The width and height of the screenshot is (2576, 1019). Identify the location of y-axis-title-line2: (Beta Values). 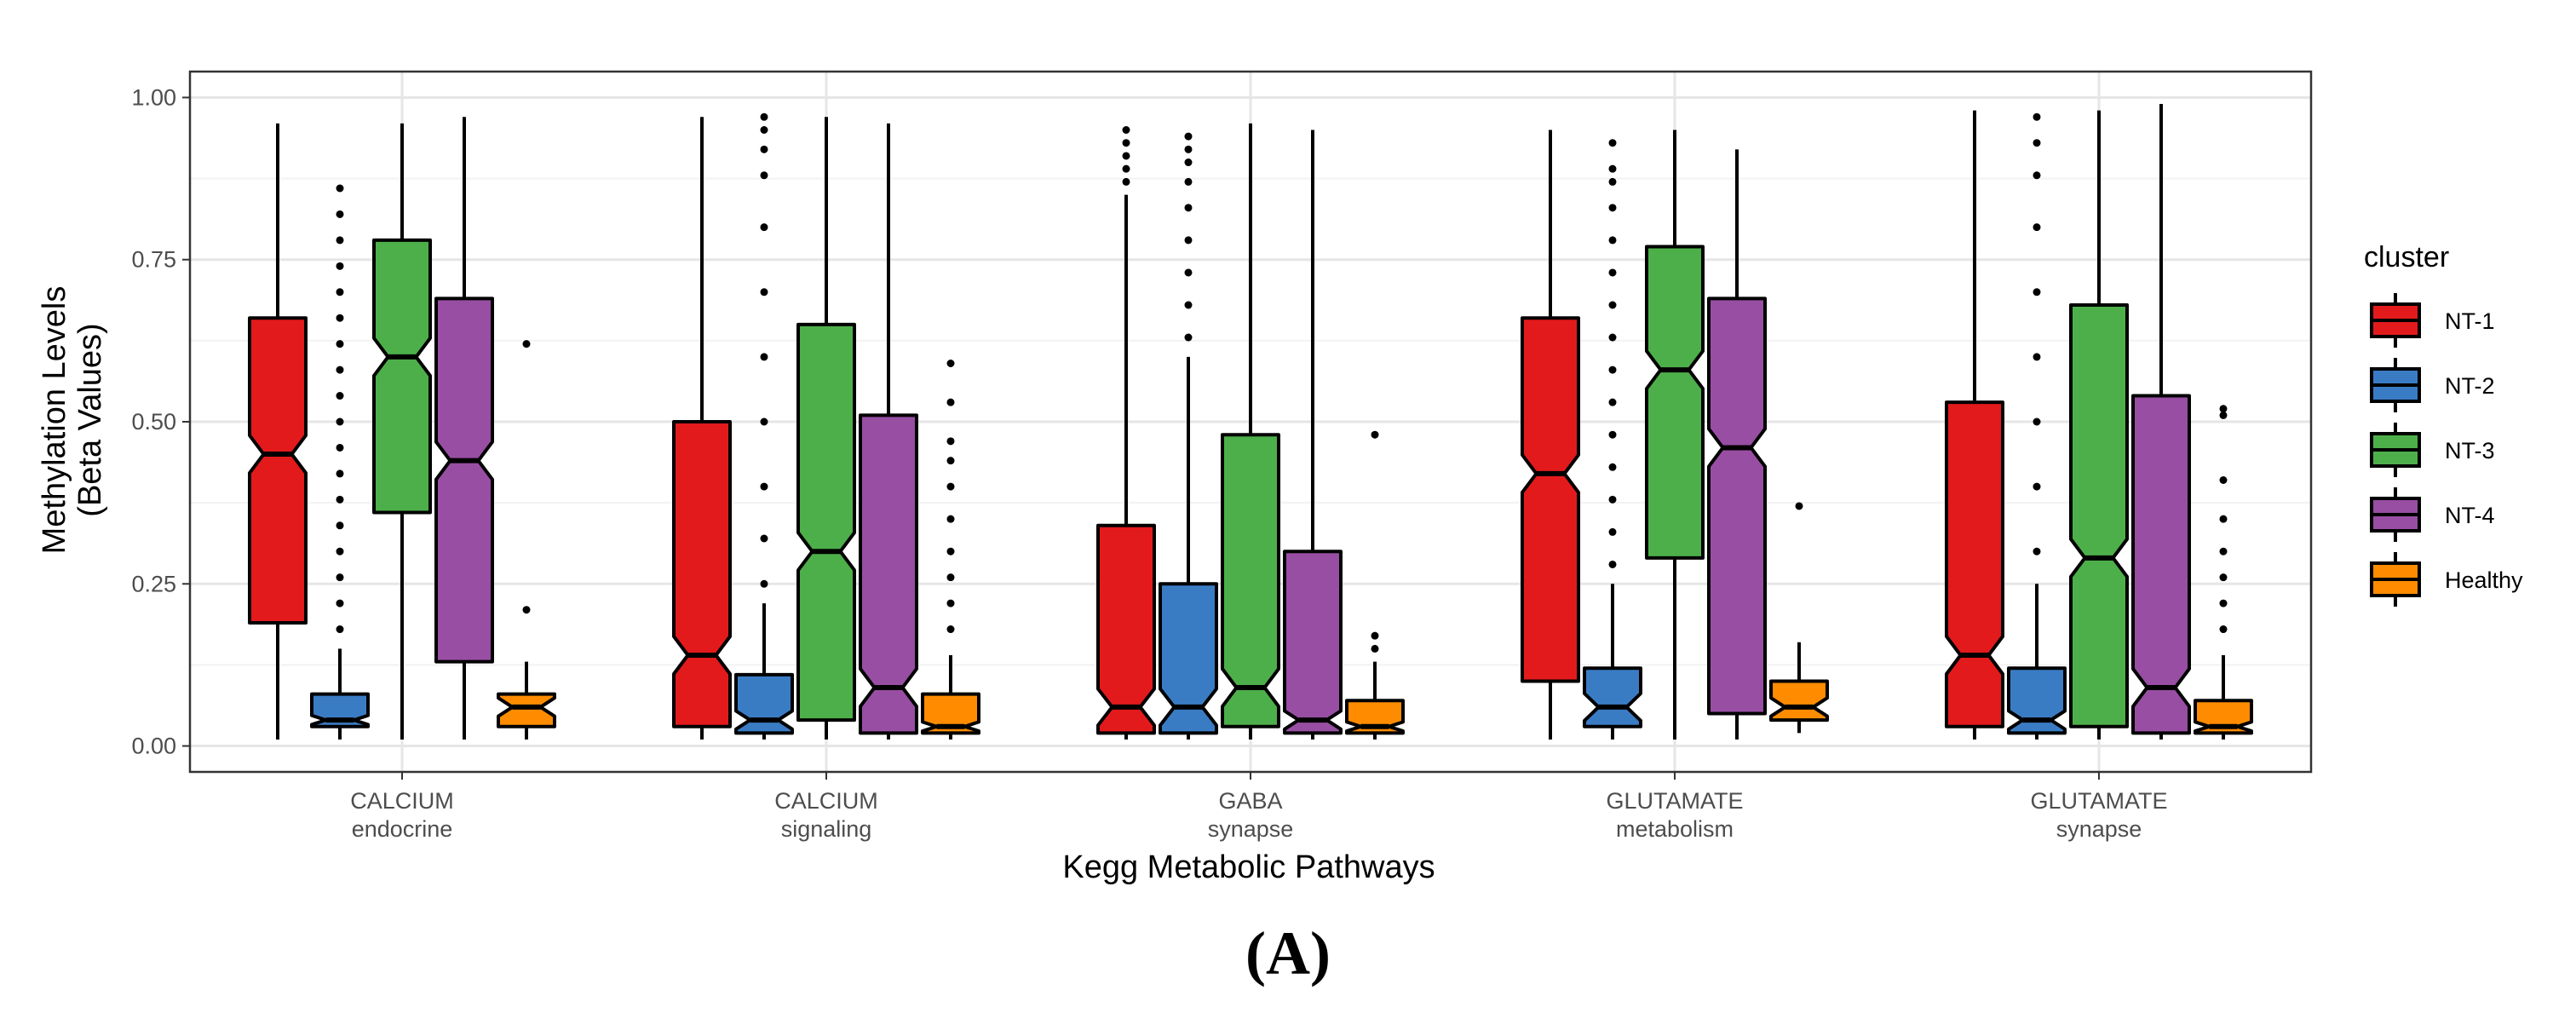
(90, 419).